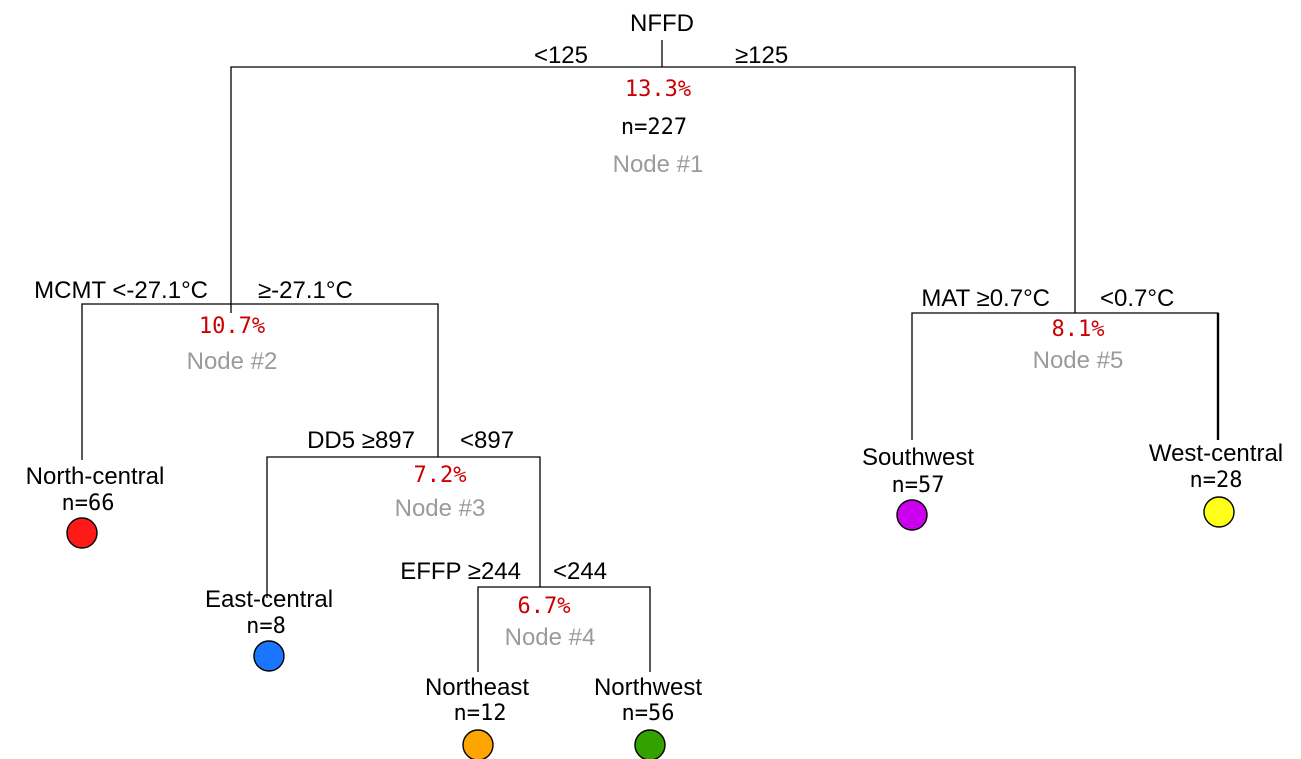  What do you see at coordinates (403, 527) in the screenshot?
I see `node3-split-bar` at bounding box center [403, 527].